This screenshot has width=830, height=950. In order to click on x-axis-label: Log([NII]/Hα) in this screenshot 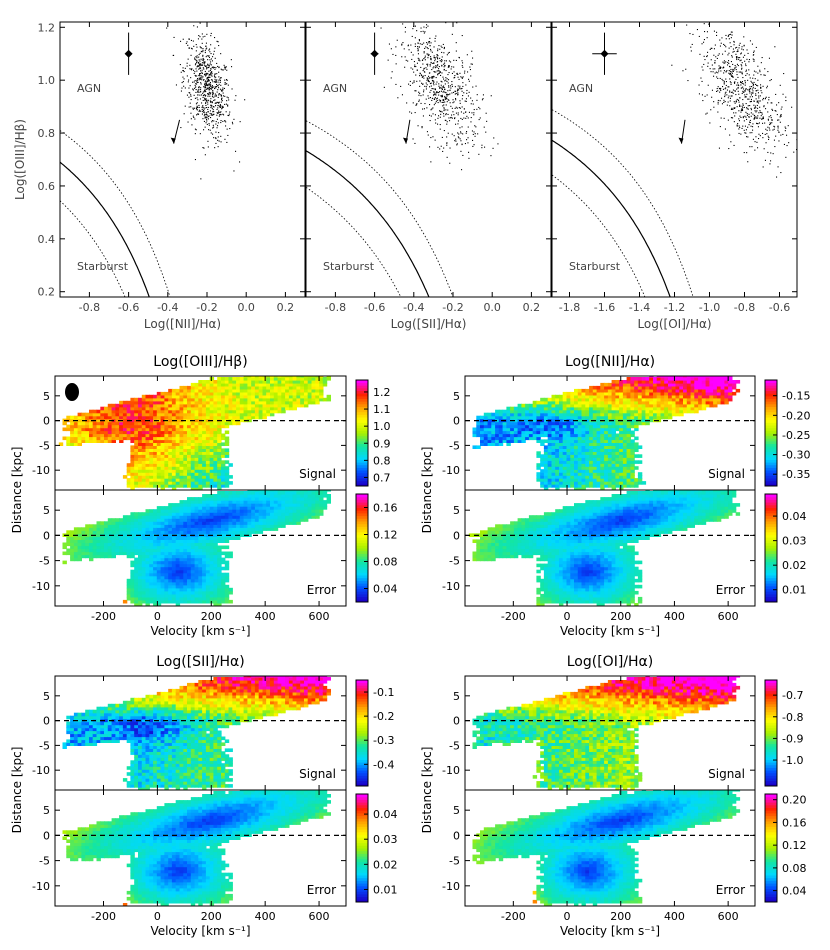, I will do `click(182, 324)`.